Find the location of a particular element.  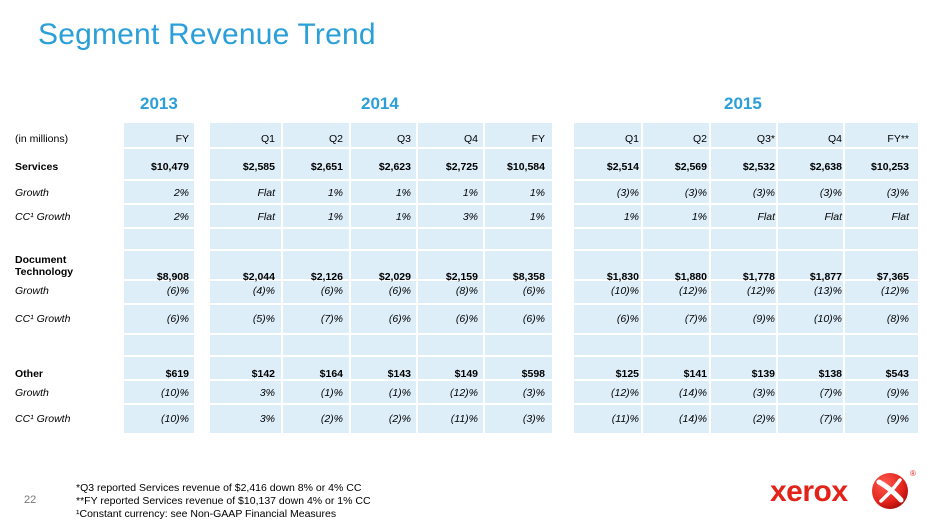

row-label-line2: Technology is located at coordinates (44, 272).